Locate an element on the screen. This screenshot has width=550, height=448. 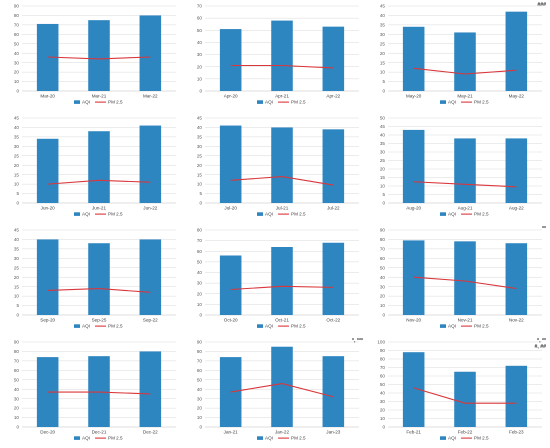
significance-annotation: ### is located at coordinates (541, 5).